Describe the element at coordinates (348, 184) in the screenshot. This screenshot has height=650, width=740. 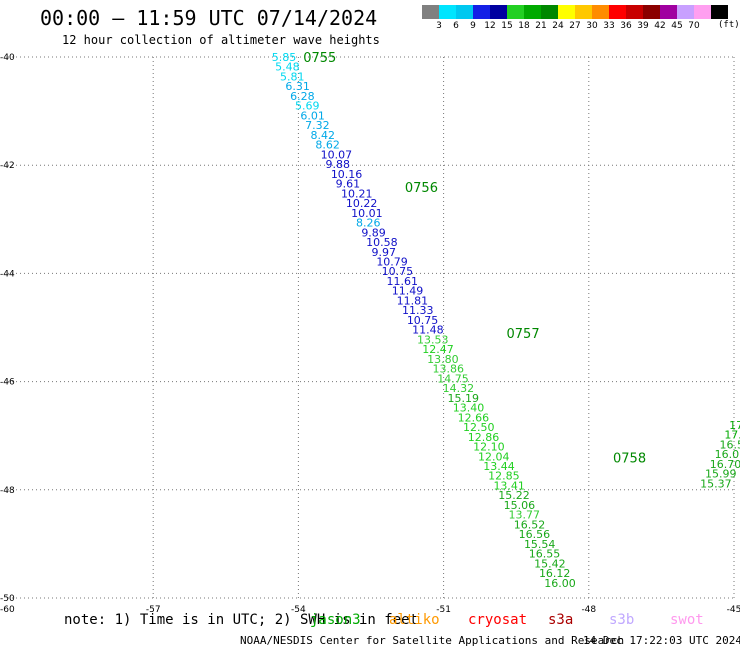
I see `data-label: 9.61` at that location.